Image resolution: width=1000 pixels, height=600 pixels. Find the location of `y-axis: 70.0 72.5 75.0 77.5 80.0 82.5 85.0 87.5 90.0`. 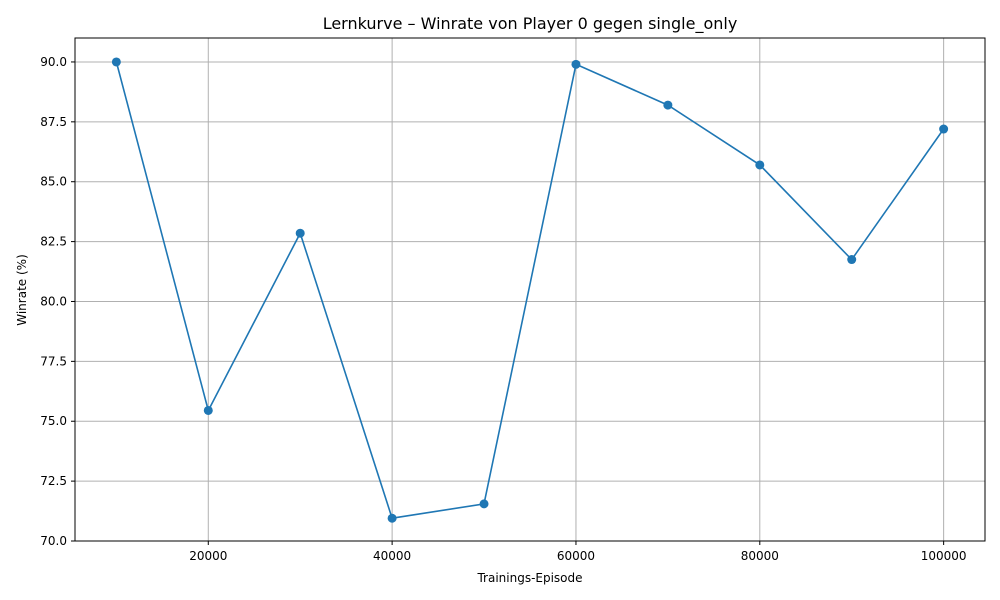

y-axis: 70.0 72.5 75.0 77.5 80.0 82.5 85.0 87.5 90.0 is located at coordinates (57, 301).